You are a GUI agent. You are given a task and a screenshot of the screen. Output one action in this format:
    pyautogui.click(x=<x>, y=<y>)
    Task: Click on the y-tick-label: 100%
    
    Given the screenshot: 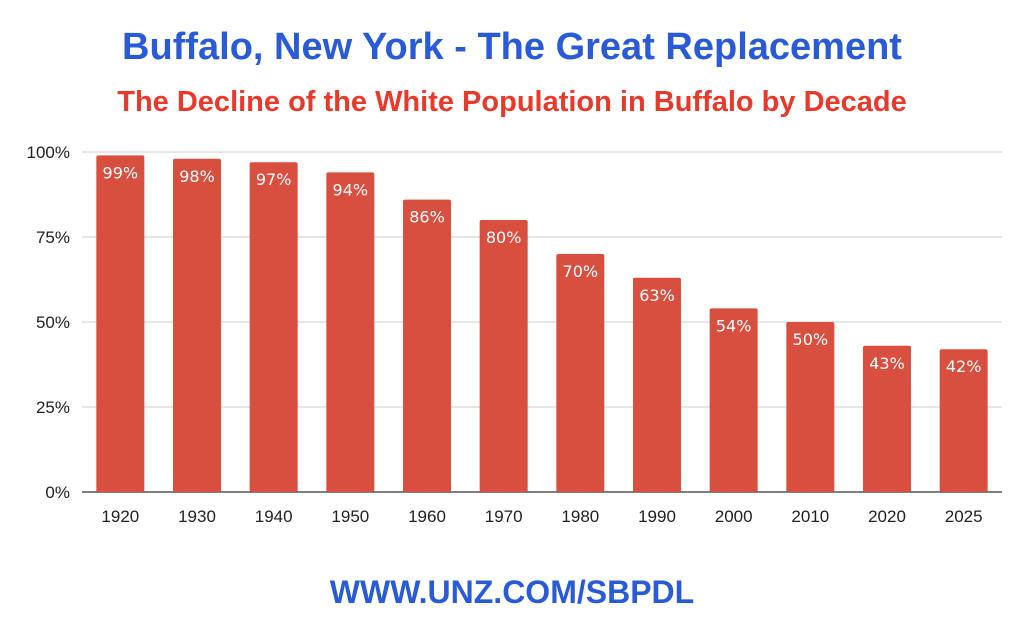 What is the action you would take?
    pyautogui.click(x=48, y=152)
    